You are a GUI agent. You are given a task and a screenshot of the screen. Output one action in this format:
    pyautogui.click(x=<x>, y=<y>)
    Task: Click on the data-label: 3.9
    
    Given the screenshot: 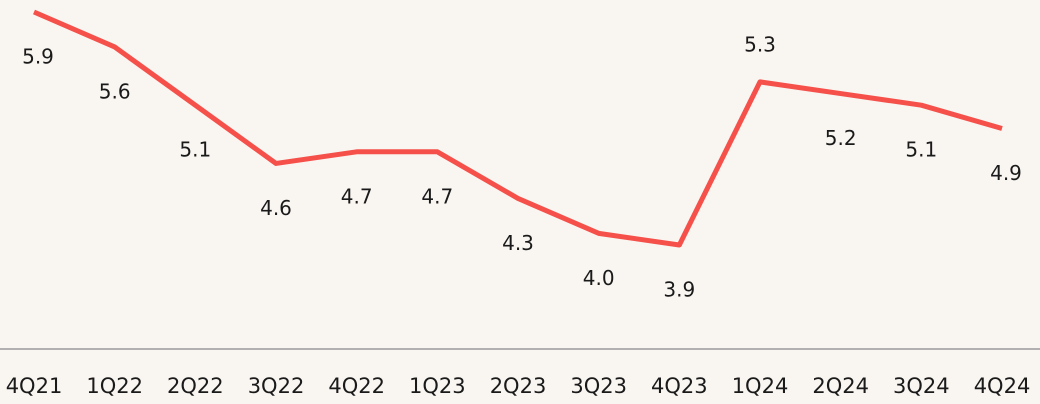 What is the action you would take?
    pyautogui.click(x=679, y=290)
    